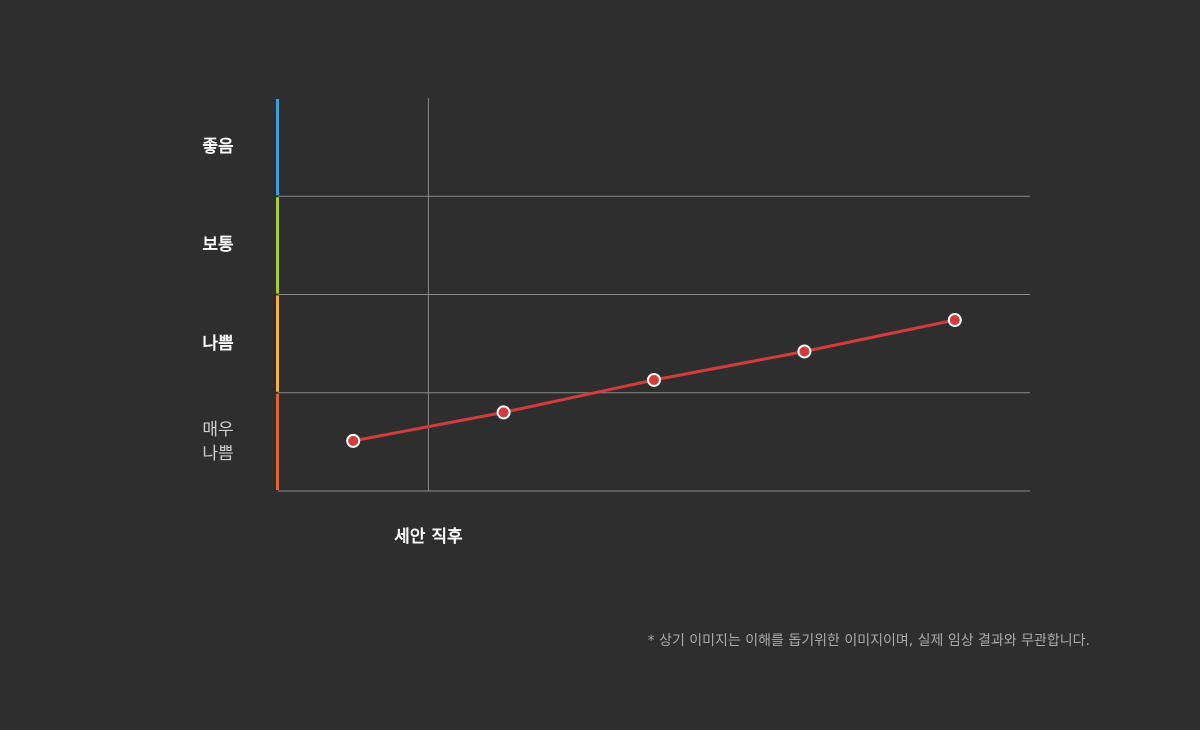 This screenshot has height=730, width=1200. Describe the element at coordinates (218, 147) in the screenshot. I see `band-label: 좋음` at that location.